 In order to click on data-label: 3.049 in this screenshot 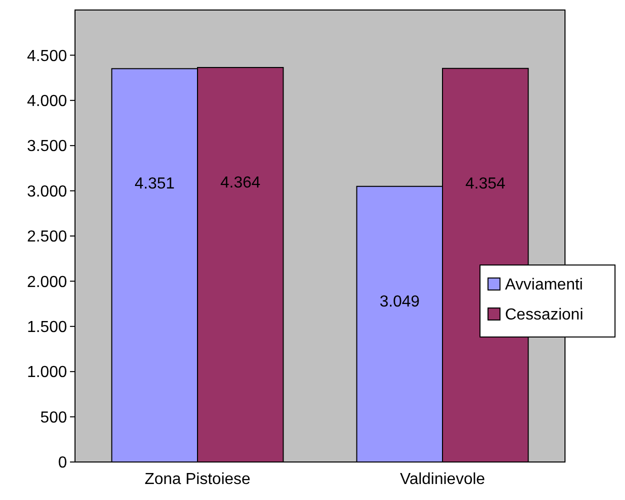, I will do `click(400, 301)`.